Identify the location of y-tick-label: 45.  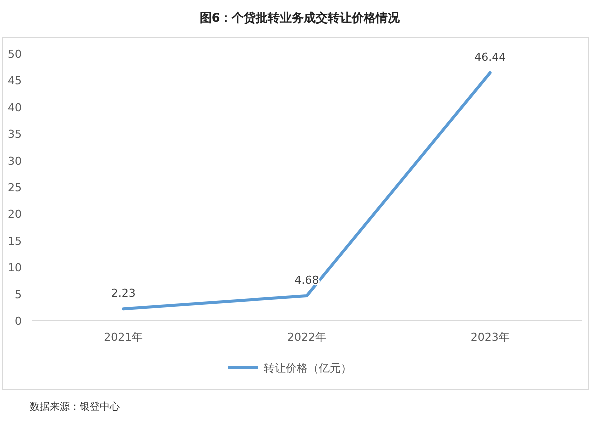
(15, 81).